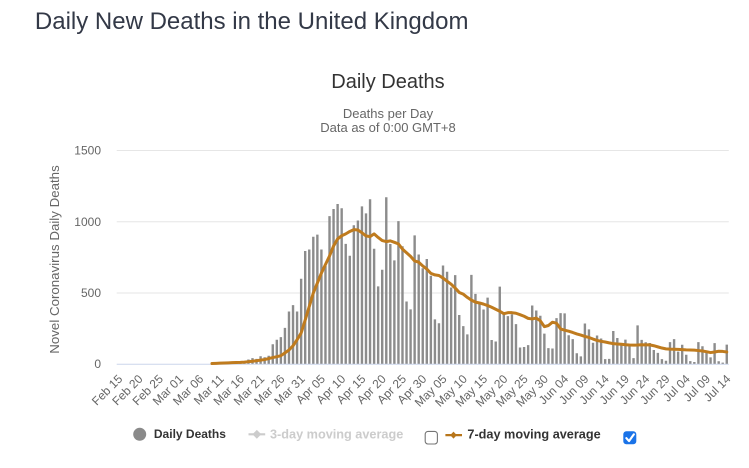  I want to click on svg-text: 1000, so click(87, 222).